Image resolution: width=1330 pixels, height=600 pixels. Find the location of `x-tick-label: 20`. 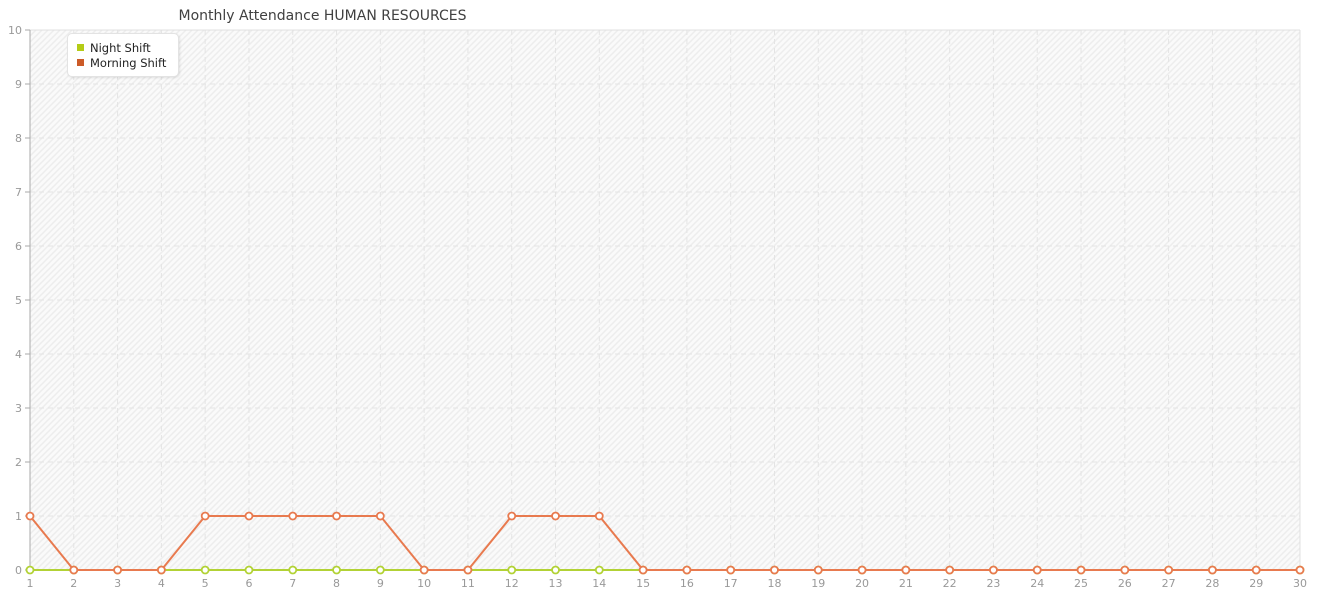

x-tick-label: 20 is located at coordinates (862, 583).